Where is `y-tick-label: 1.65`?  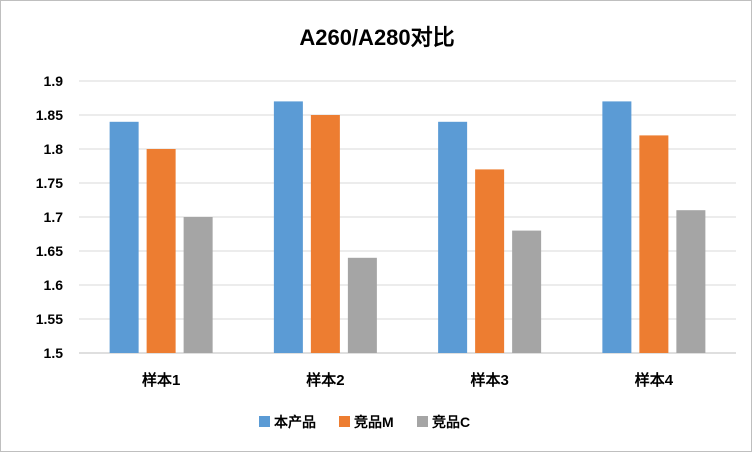 y-tick-label: 1.65 is located at coordinates (49, 251).